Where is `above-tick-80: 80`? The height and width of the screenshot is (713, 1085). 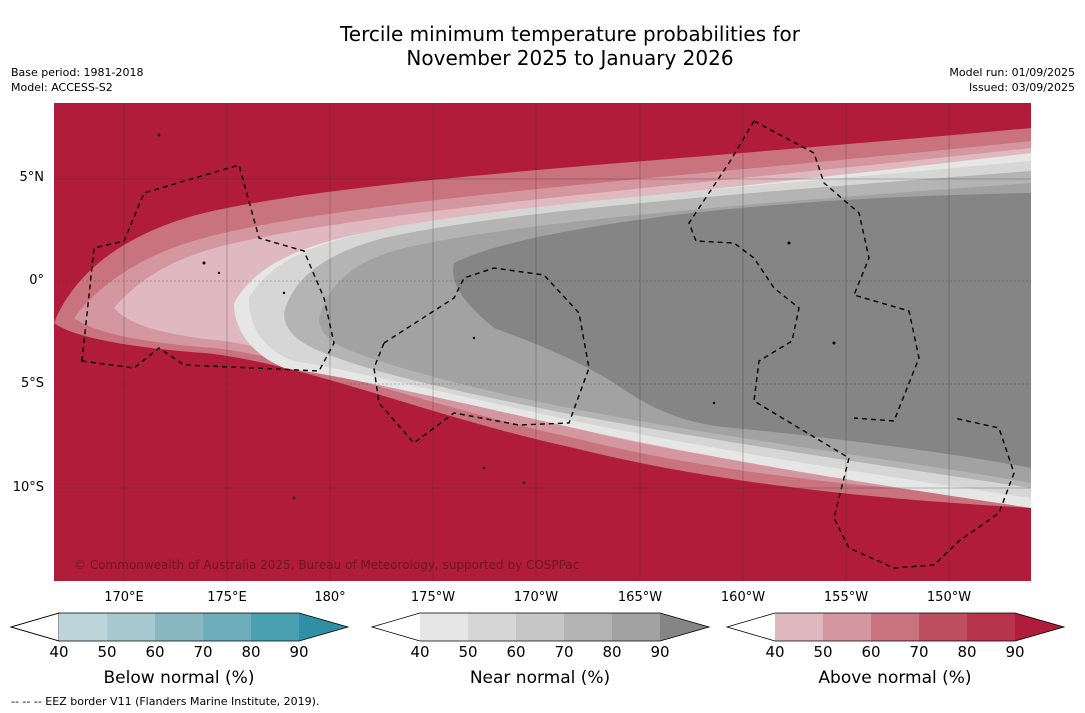 above-tick-80: 80 is located at coordinates (967, 652).